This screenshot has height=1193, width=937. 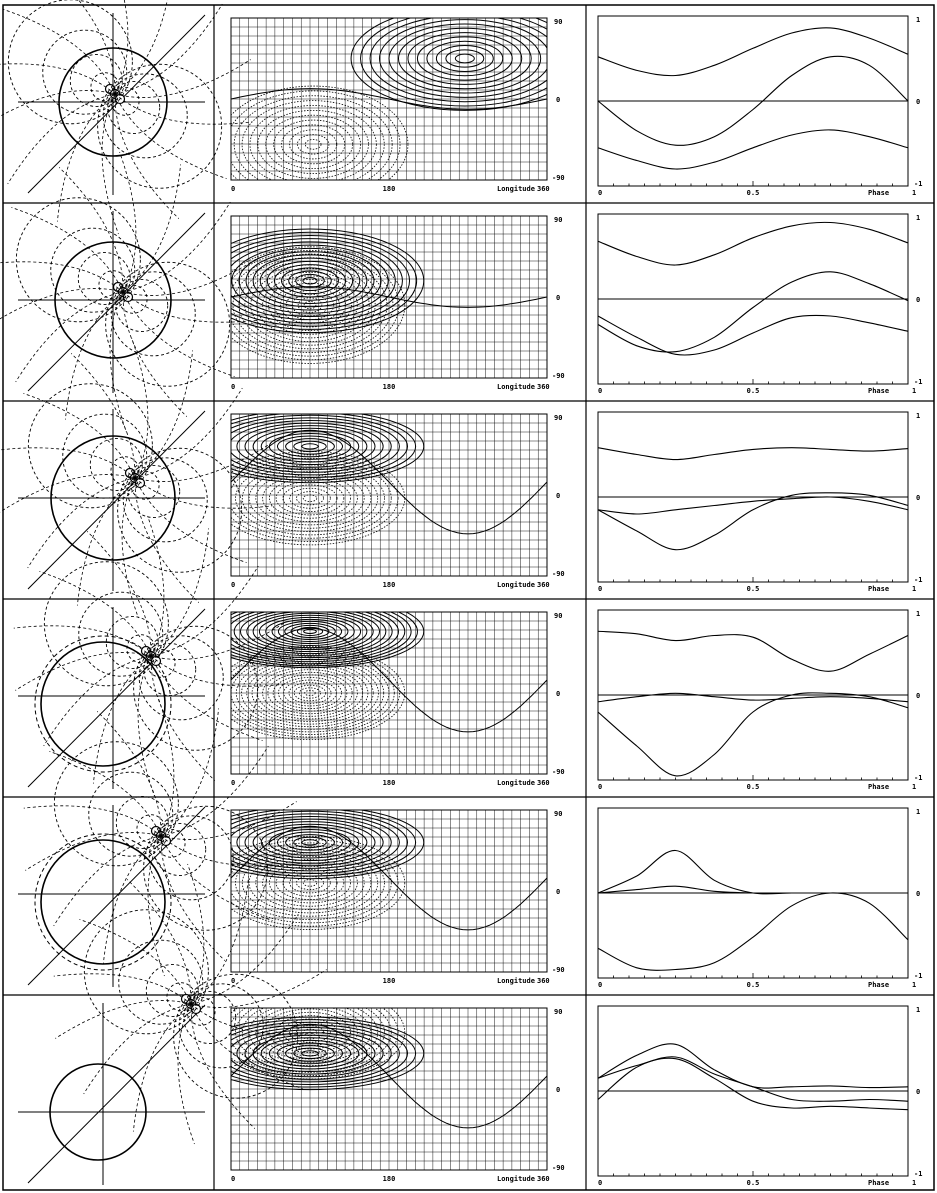 I want to click on body-circle, so click(x=113, y=102).